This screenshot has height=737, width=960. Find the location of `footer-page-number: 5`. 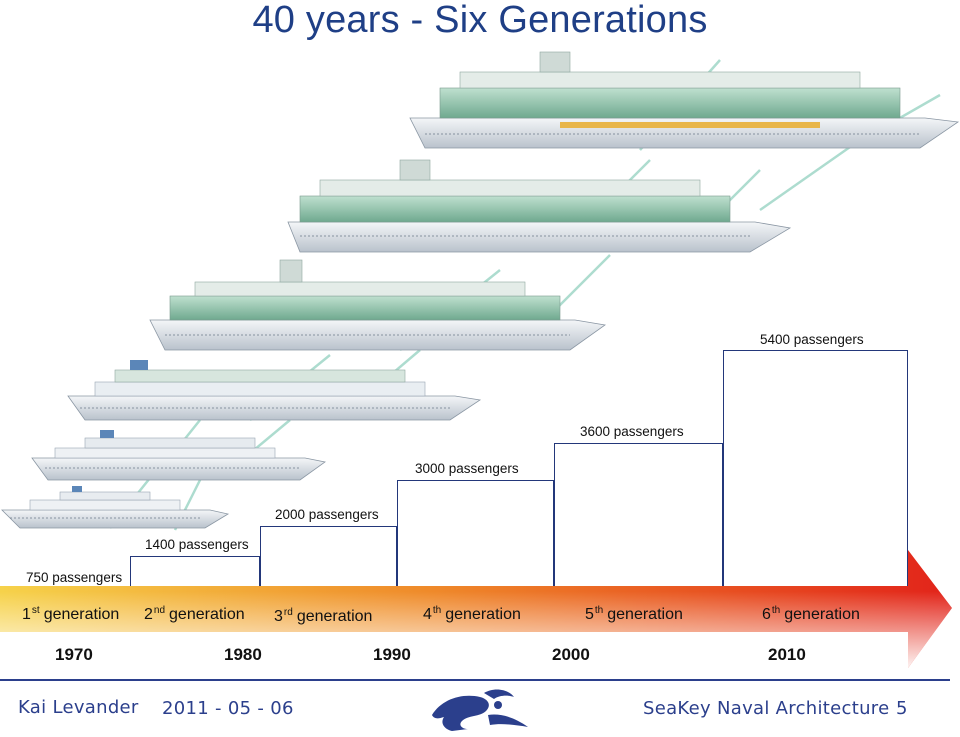

footer-page-number: 5 is located at coordinates (902, 708).